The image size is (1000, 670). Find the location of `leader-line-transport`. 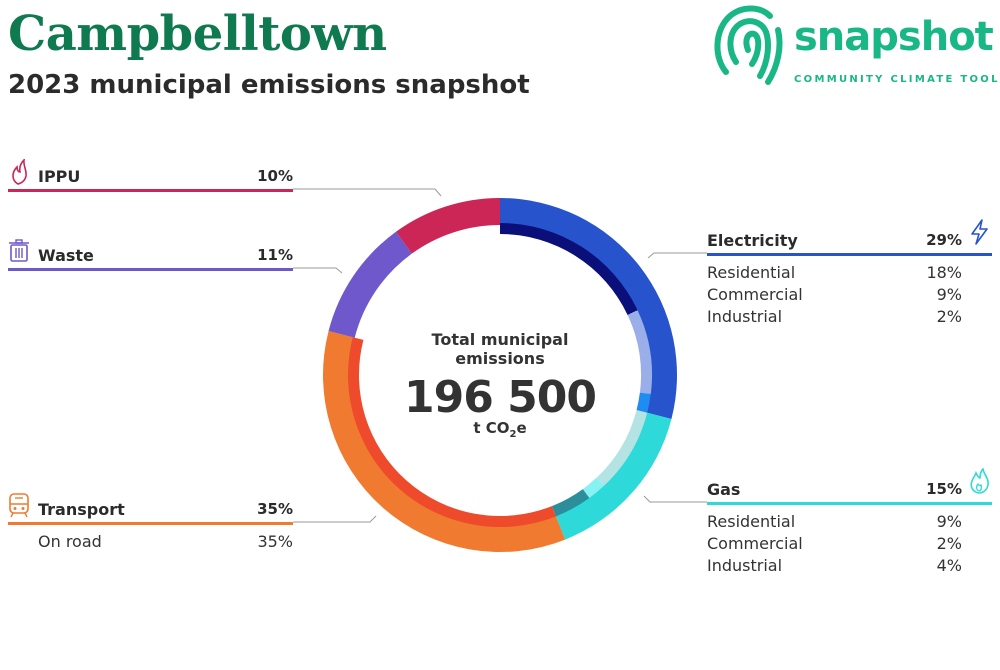

leader-line-transport is located at coordinates (335, 519).